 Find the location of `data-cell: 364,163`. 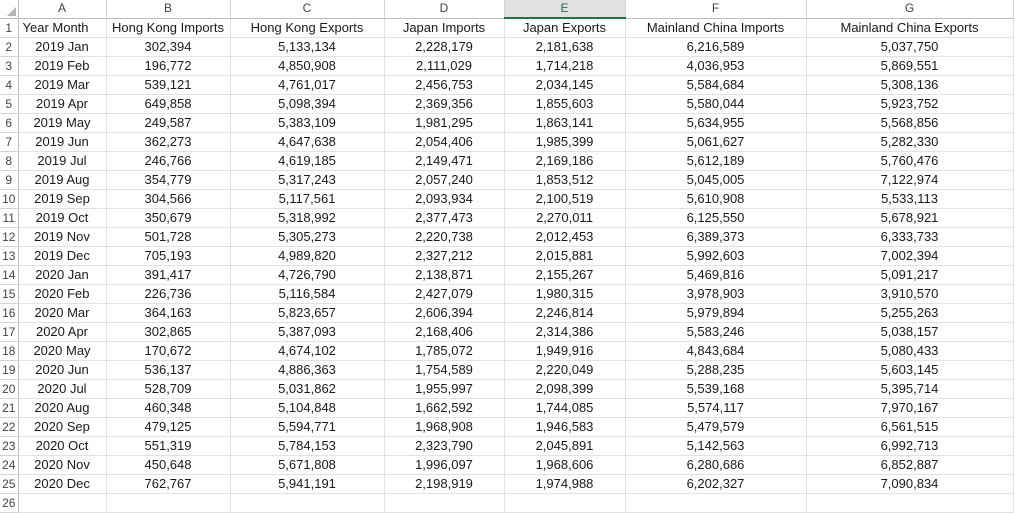

data-cell: 364,163 is located at coordinates (168, 313).